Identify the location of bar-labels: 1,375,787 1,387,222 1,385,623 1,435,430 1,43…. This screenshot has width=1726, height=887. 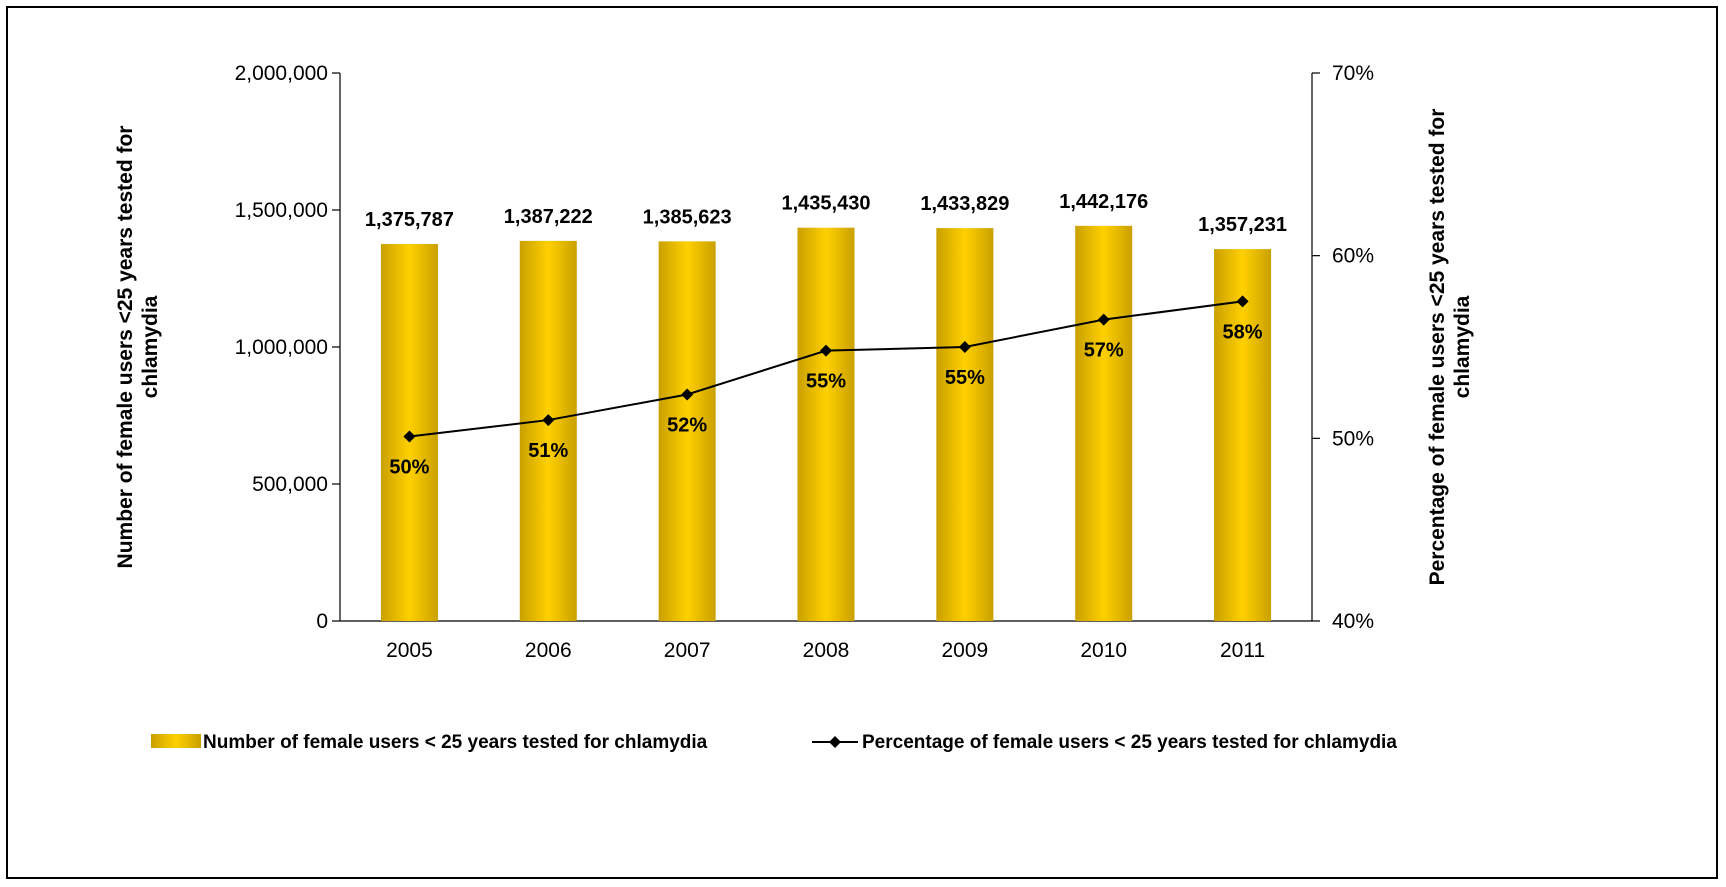
(826, 213).